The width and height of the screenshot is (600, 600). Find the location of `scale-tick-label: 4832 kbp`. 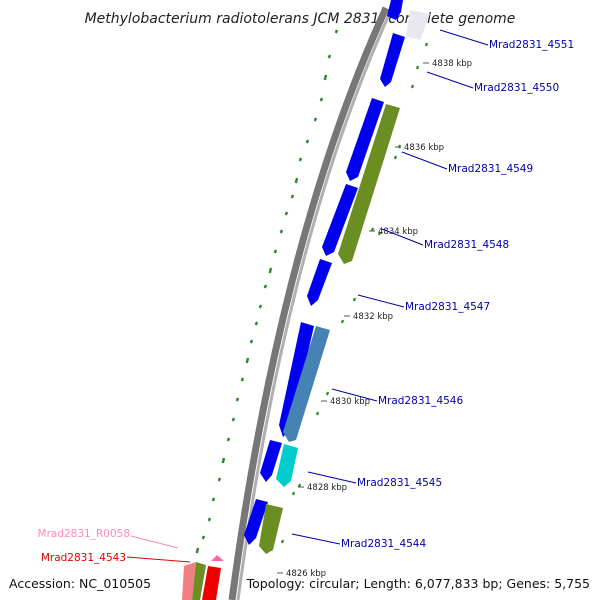

scale-tick-label: 4832 kbp is located at coordinates (373, 317).